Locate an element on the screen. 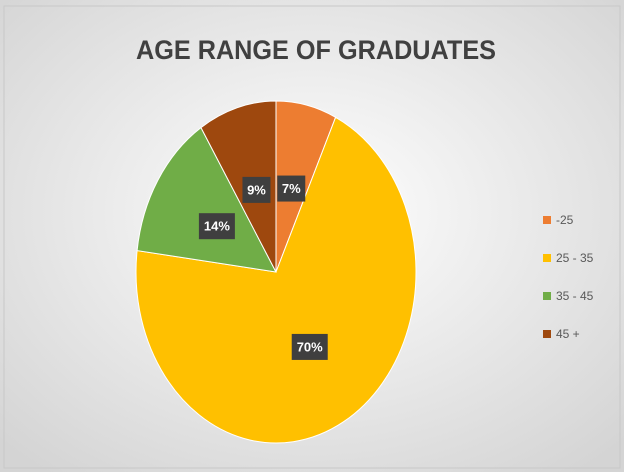 This screenshot has width=624, height=472. data-label: 14% is located at coordinates (217, 226).